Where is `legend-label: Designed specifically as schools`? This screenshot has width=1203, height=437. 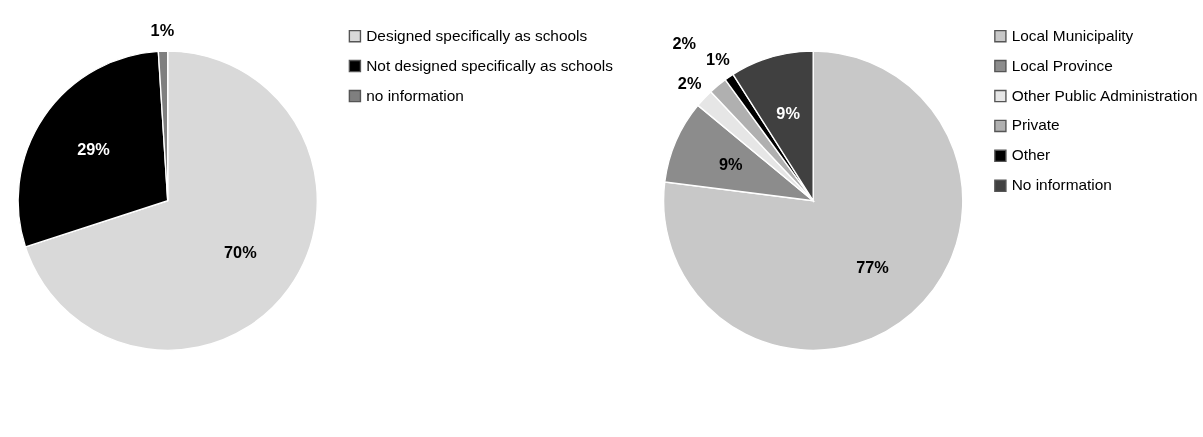 legend-label: Designed specifically as schools is located at coordinates (477, 35).